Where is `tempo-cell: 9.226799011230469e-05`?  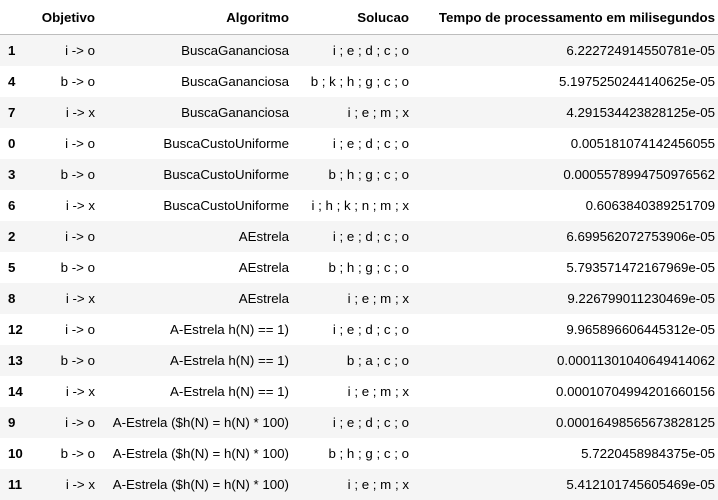
tempo-cell: 9.226799011230469e-05 is located at coordinates (565, 298).